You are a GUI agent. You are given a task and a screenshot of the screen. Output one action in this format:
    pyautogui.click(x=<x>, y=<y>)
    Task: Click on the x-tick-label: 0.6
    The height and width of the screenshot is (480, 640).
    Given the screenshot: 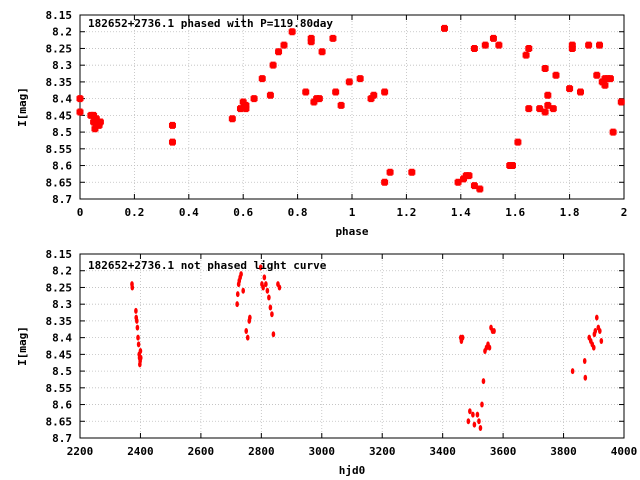 What is the action you would take?
    pyautogui.click(x=243, y=212)
    